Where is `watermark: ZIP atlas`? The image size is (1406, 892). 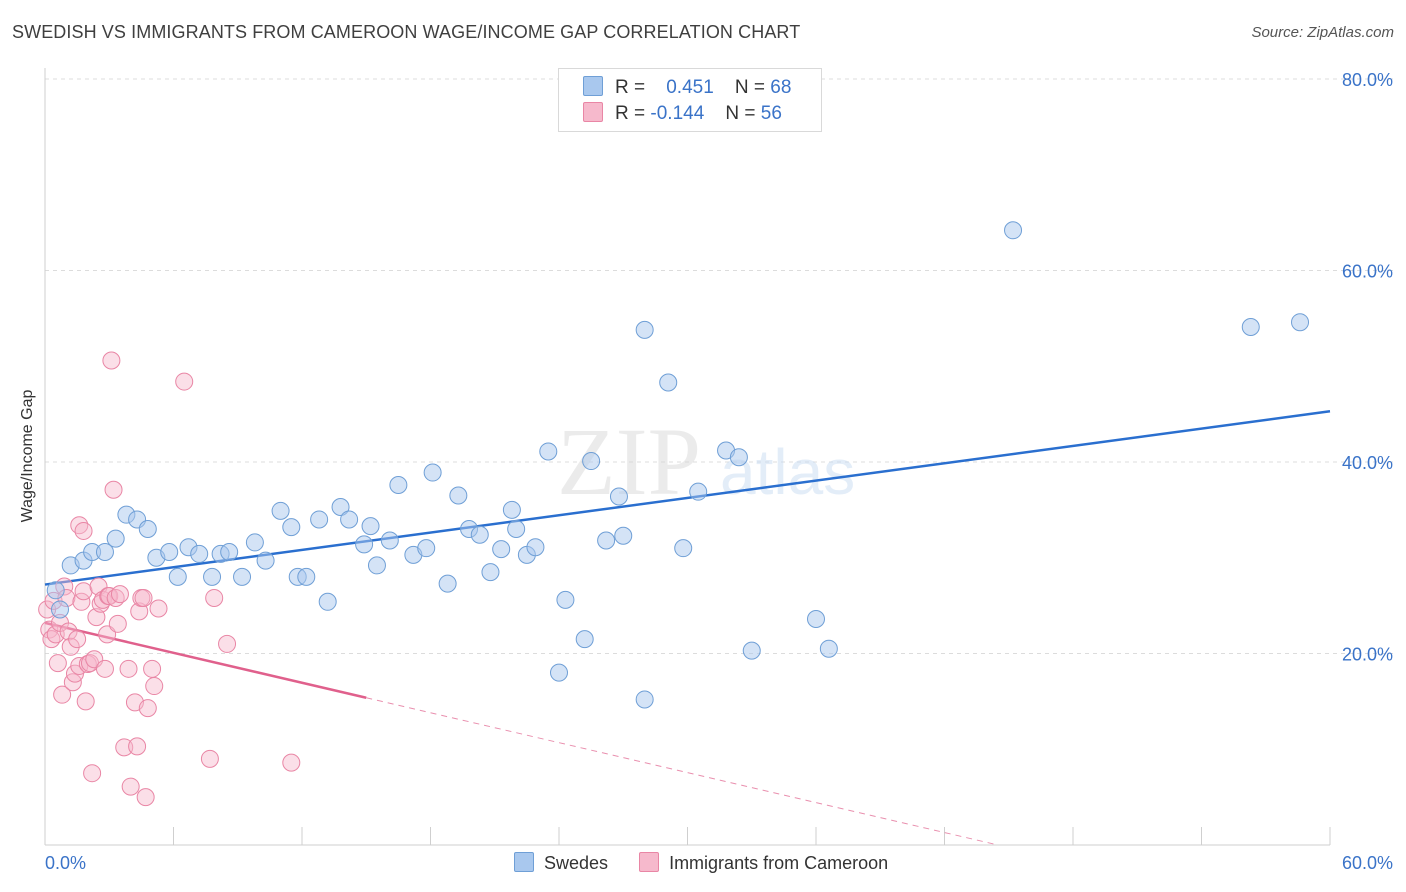 watermark: ZIP atlas is located at coordinates (706, 461).